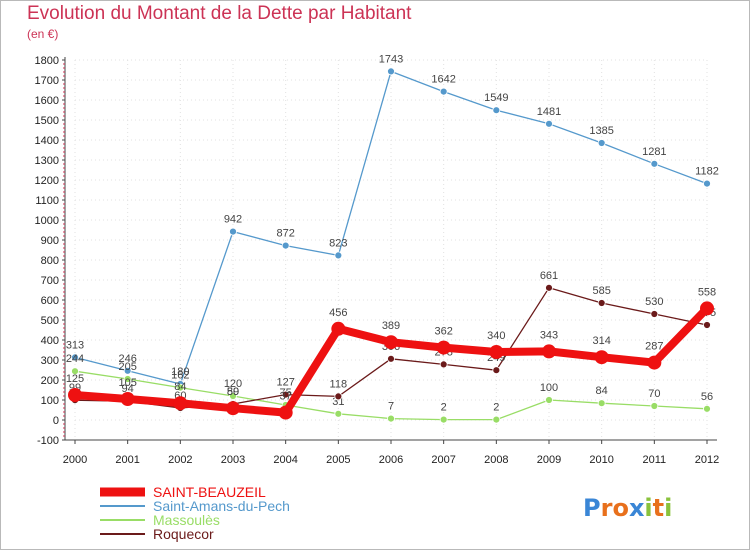 The image size is (750, 550). Describe the element at coordinates (391, 326) in the screenshot. I see `data-label-saint-beauzeil: 389` at that location.